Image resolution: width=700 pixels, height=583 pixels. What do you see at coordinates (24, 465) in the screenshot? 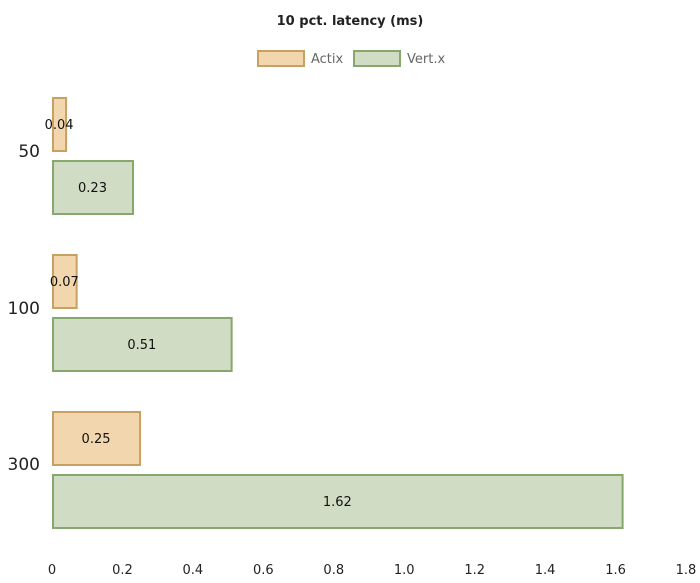
I see `category-label-300: 300` at bounding box center [24, 465].